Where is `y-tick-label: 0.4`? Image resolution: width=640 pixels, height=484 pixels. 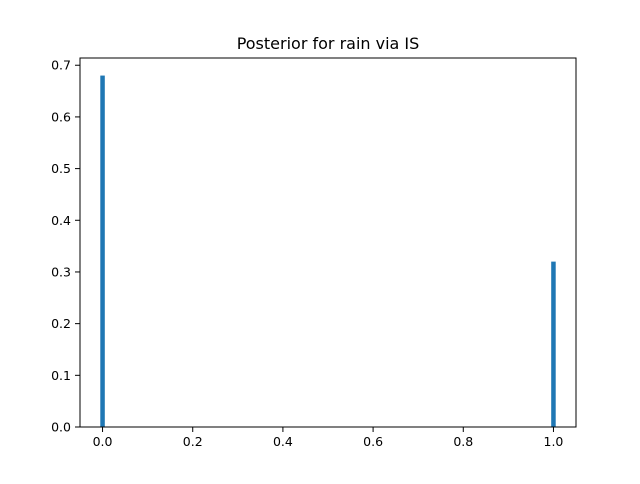
y-tick-label: 0.4 is located at coordinates (61, 220).